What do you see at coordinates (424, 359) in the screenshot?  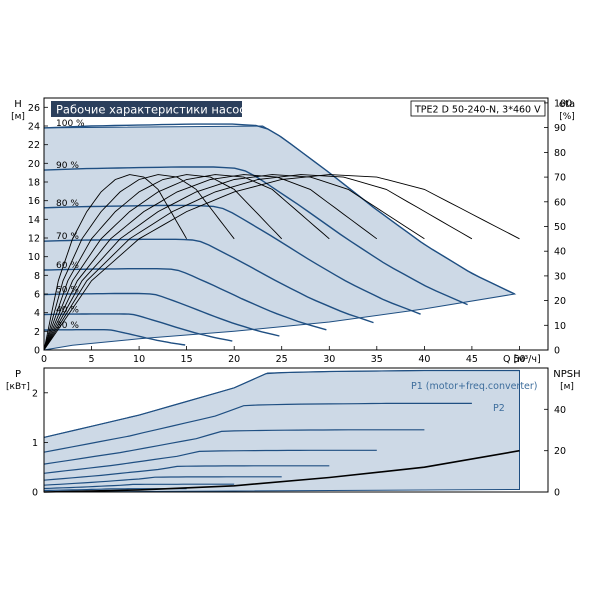 I see `x-tick-label: 40` at bounding box center [424, 359].